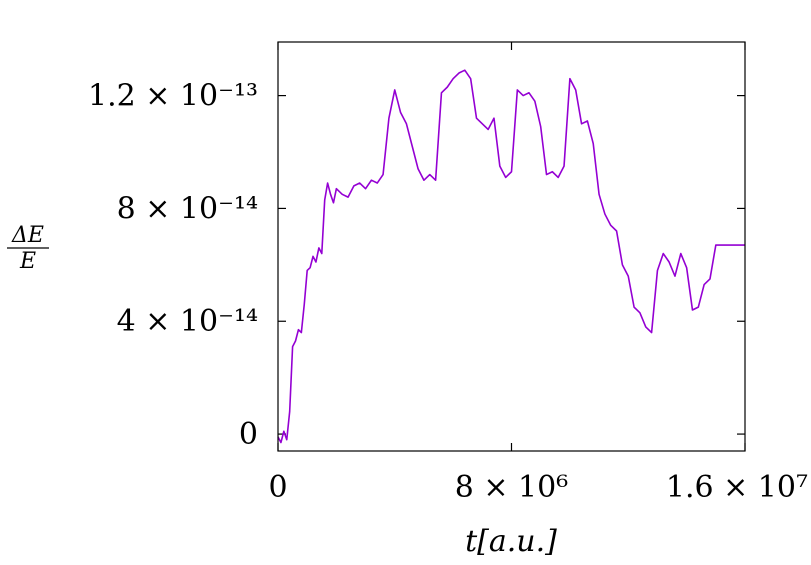 Image resolution: width=811 pixels, height=565 pixels. I want to click on y-tick-label: 0, so click(248, 434).